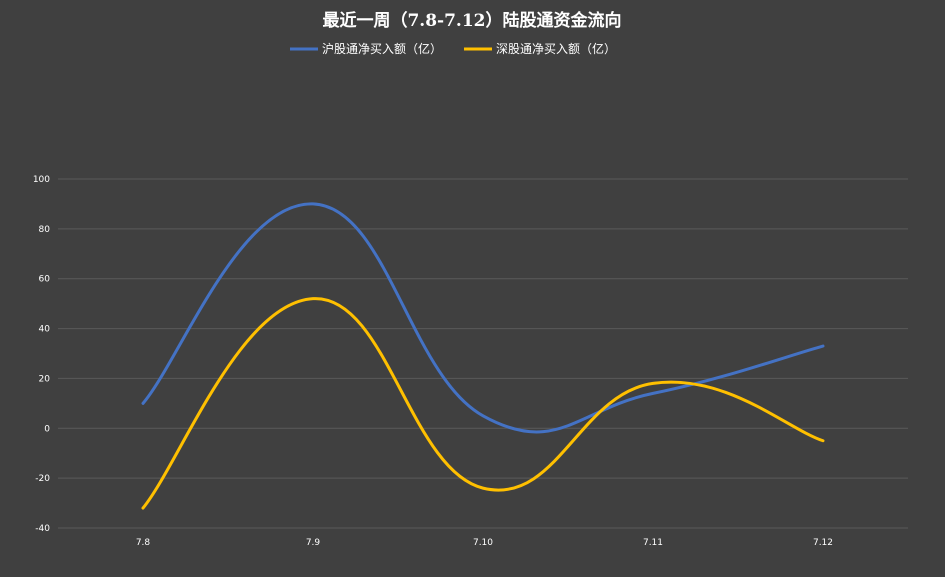  What do you see at coordinates (382, 48) in the screenshot?
I see `legend-label-sh: 沪股通净买入额（亿）` at bounding box center [382, 48].